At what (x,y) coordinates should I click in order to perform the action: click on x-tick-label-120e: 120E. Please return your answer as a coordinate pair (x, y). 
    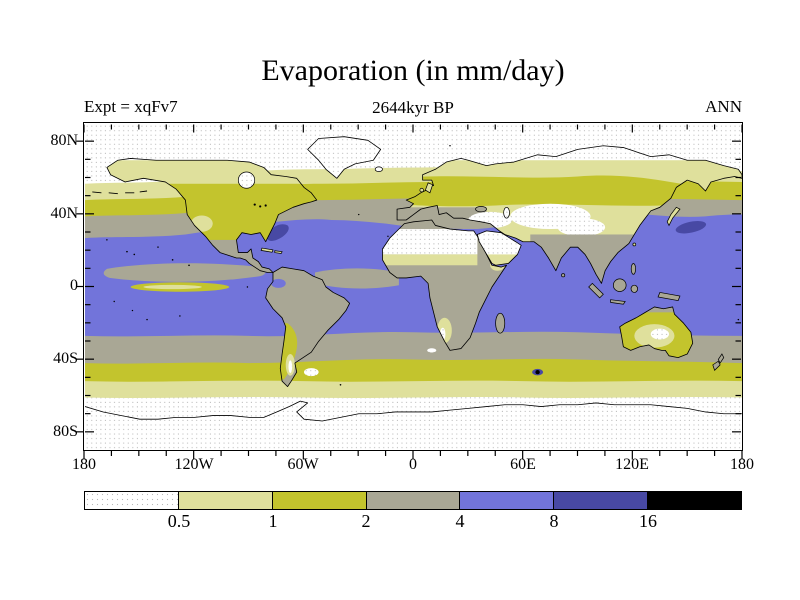
    Looking at the image, I should click on (632, 464).